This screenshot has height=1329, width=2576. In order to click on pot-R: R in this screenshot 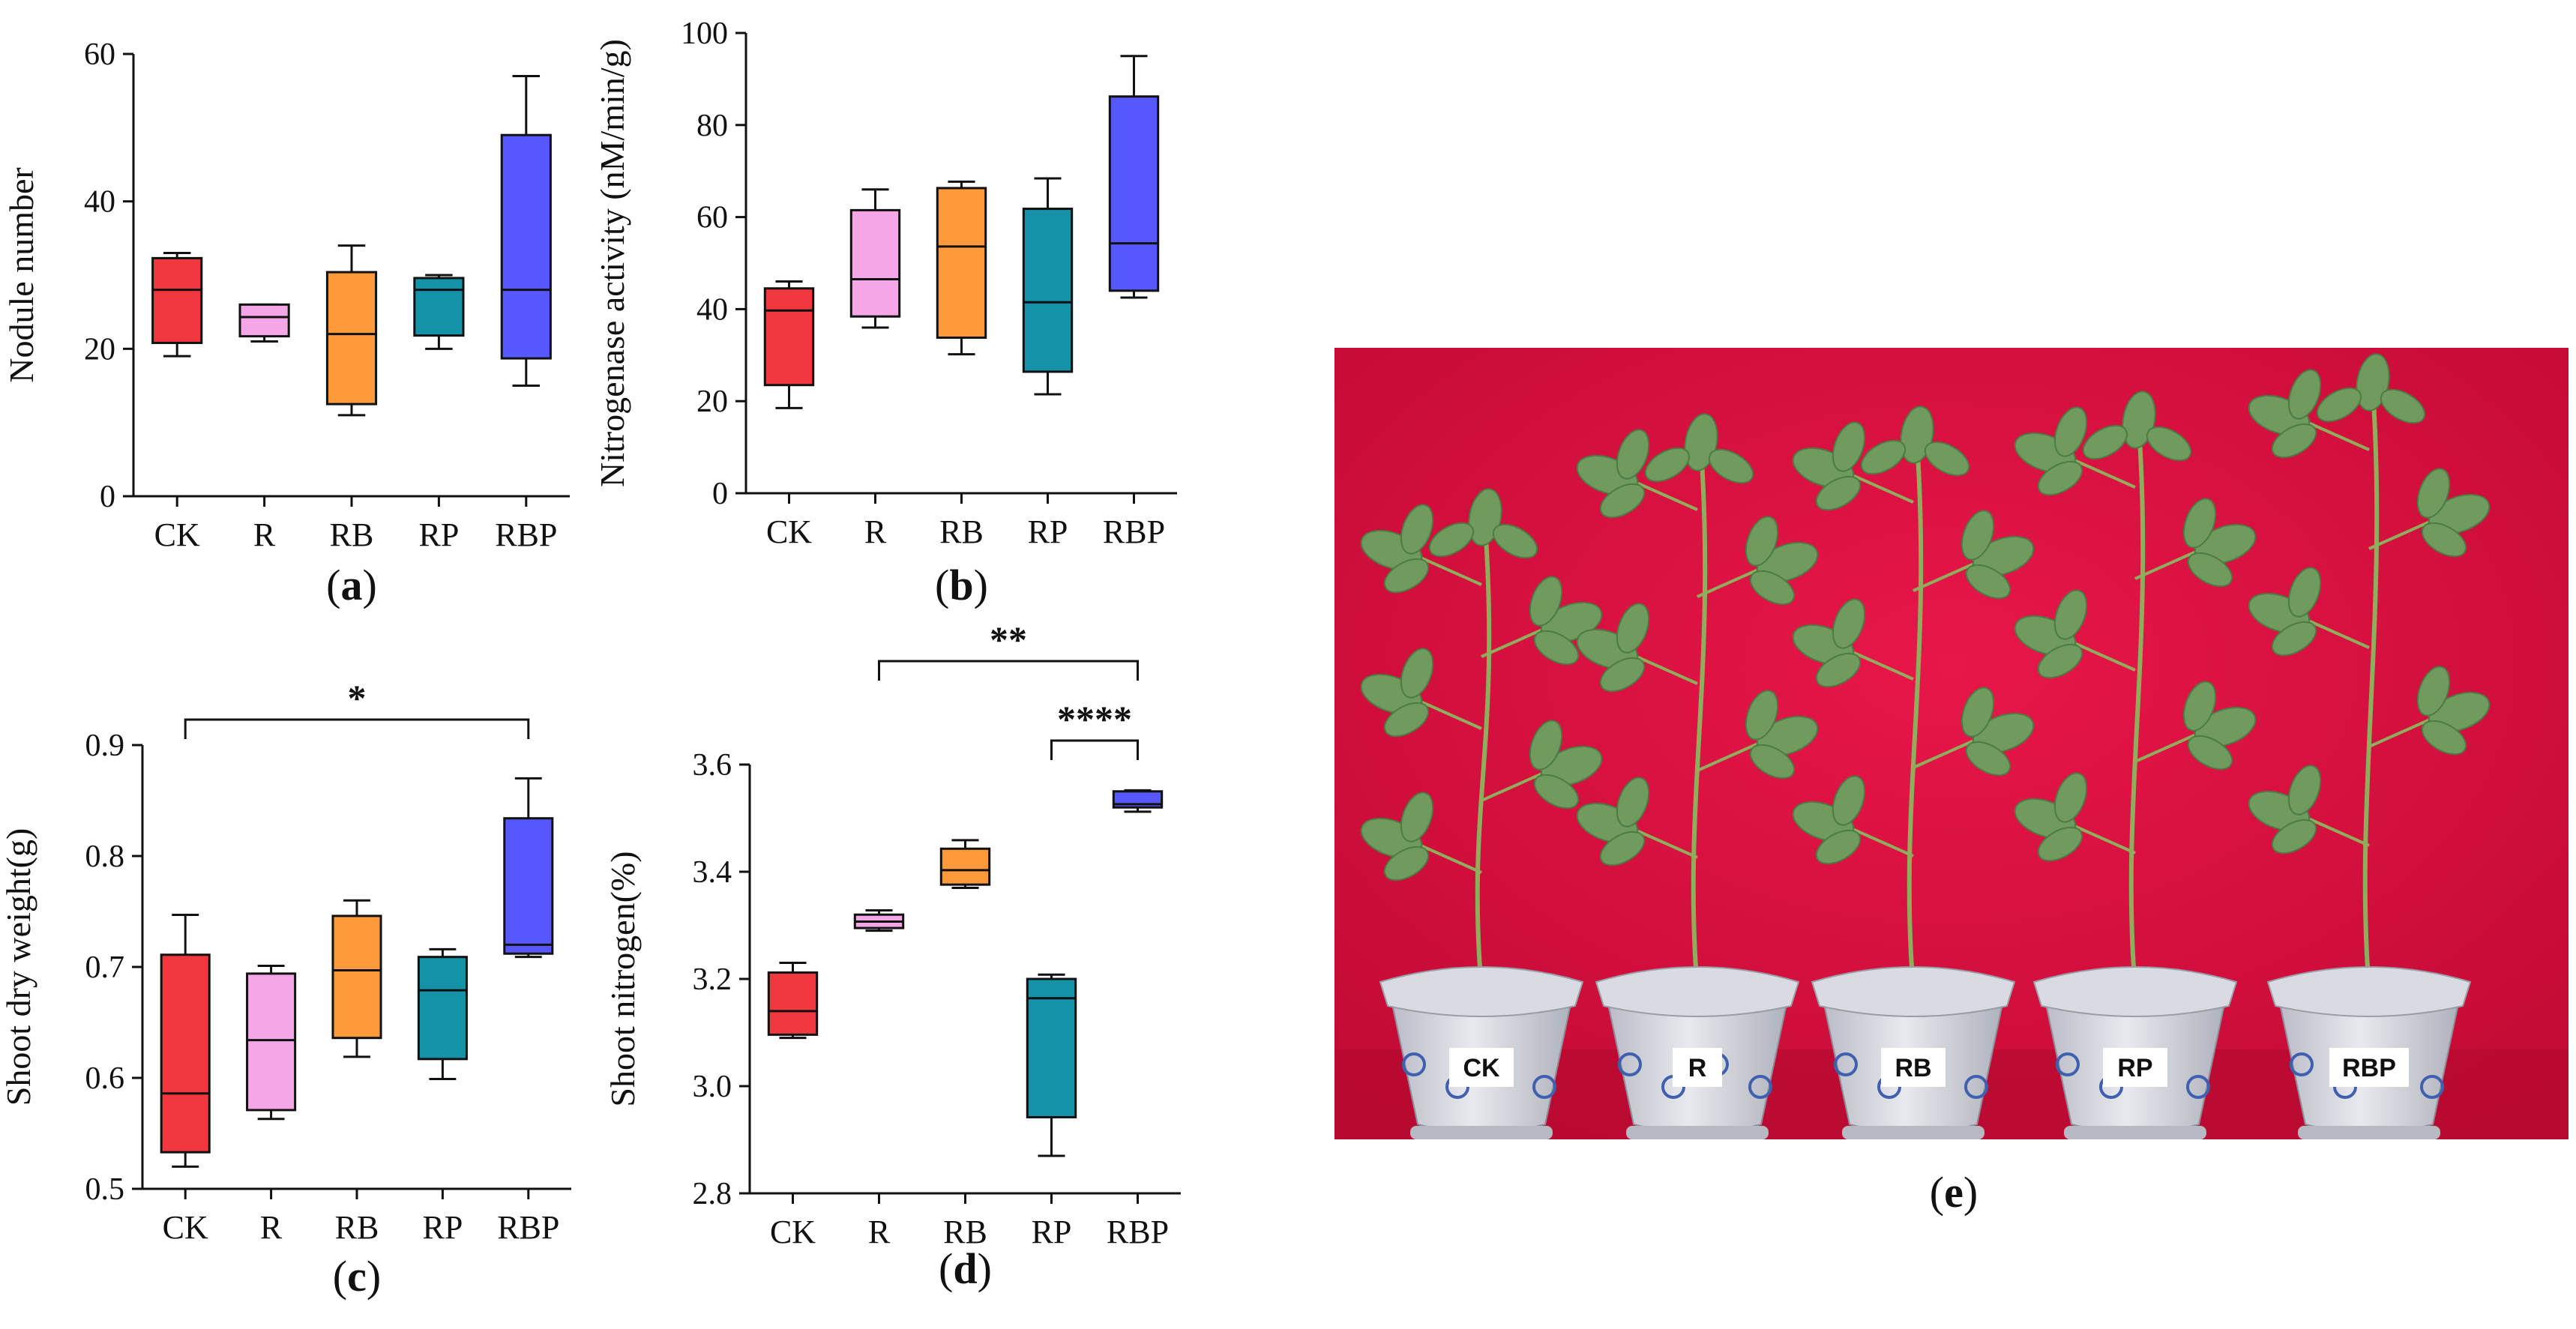, I will do `click(1697, 1052)`.